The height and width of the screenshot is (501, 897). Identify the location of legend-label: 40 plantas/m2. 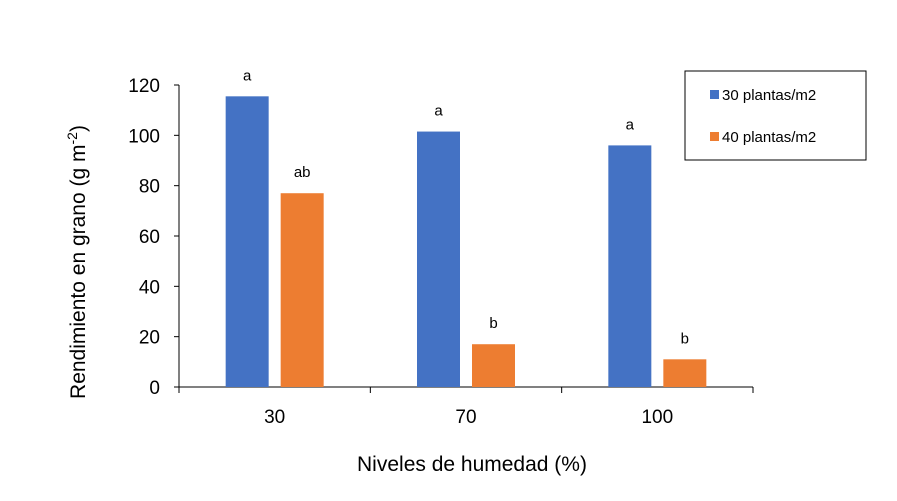
(769, 137).